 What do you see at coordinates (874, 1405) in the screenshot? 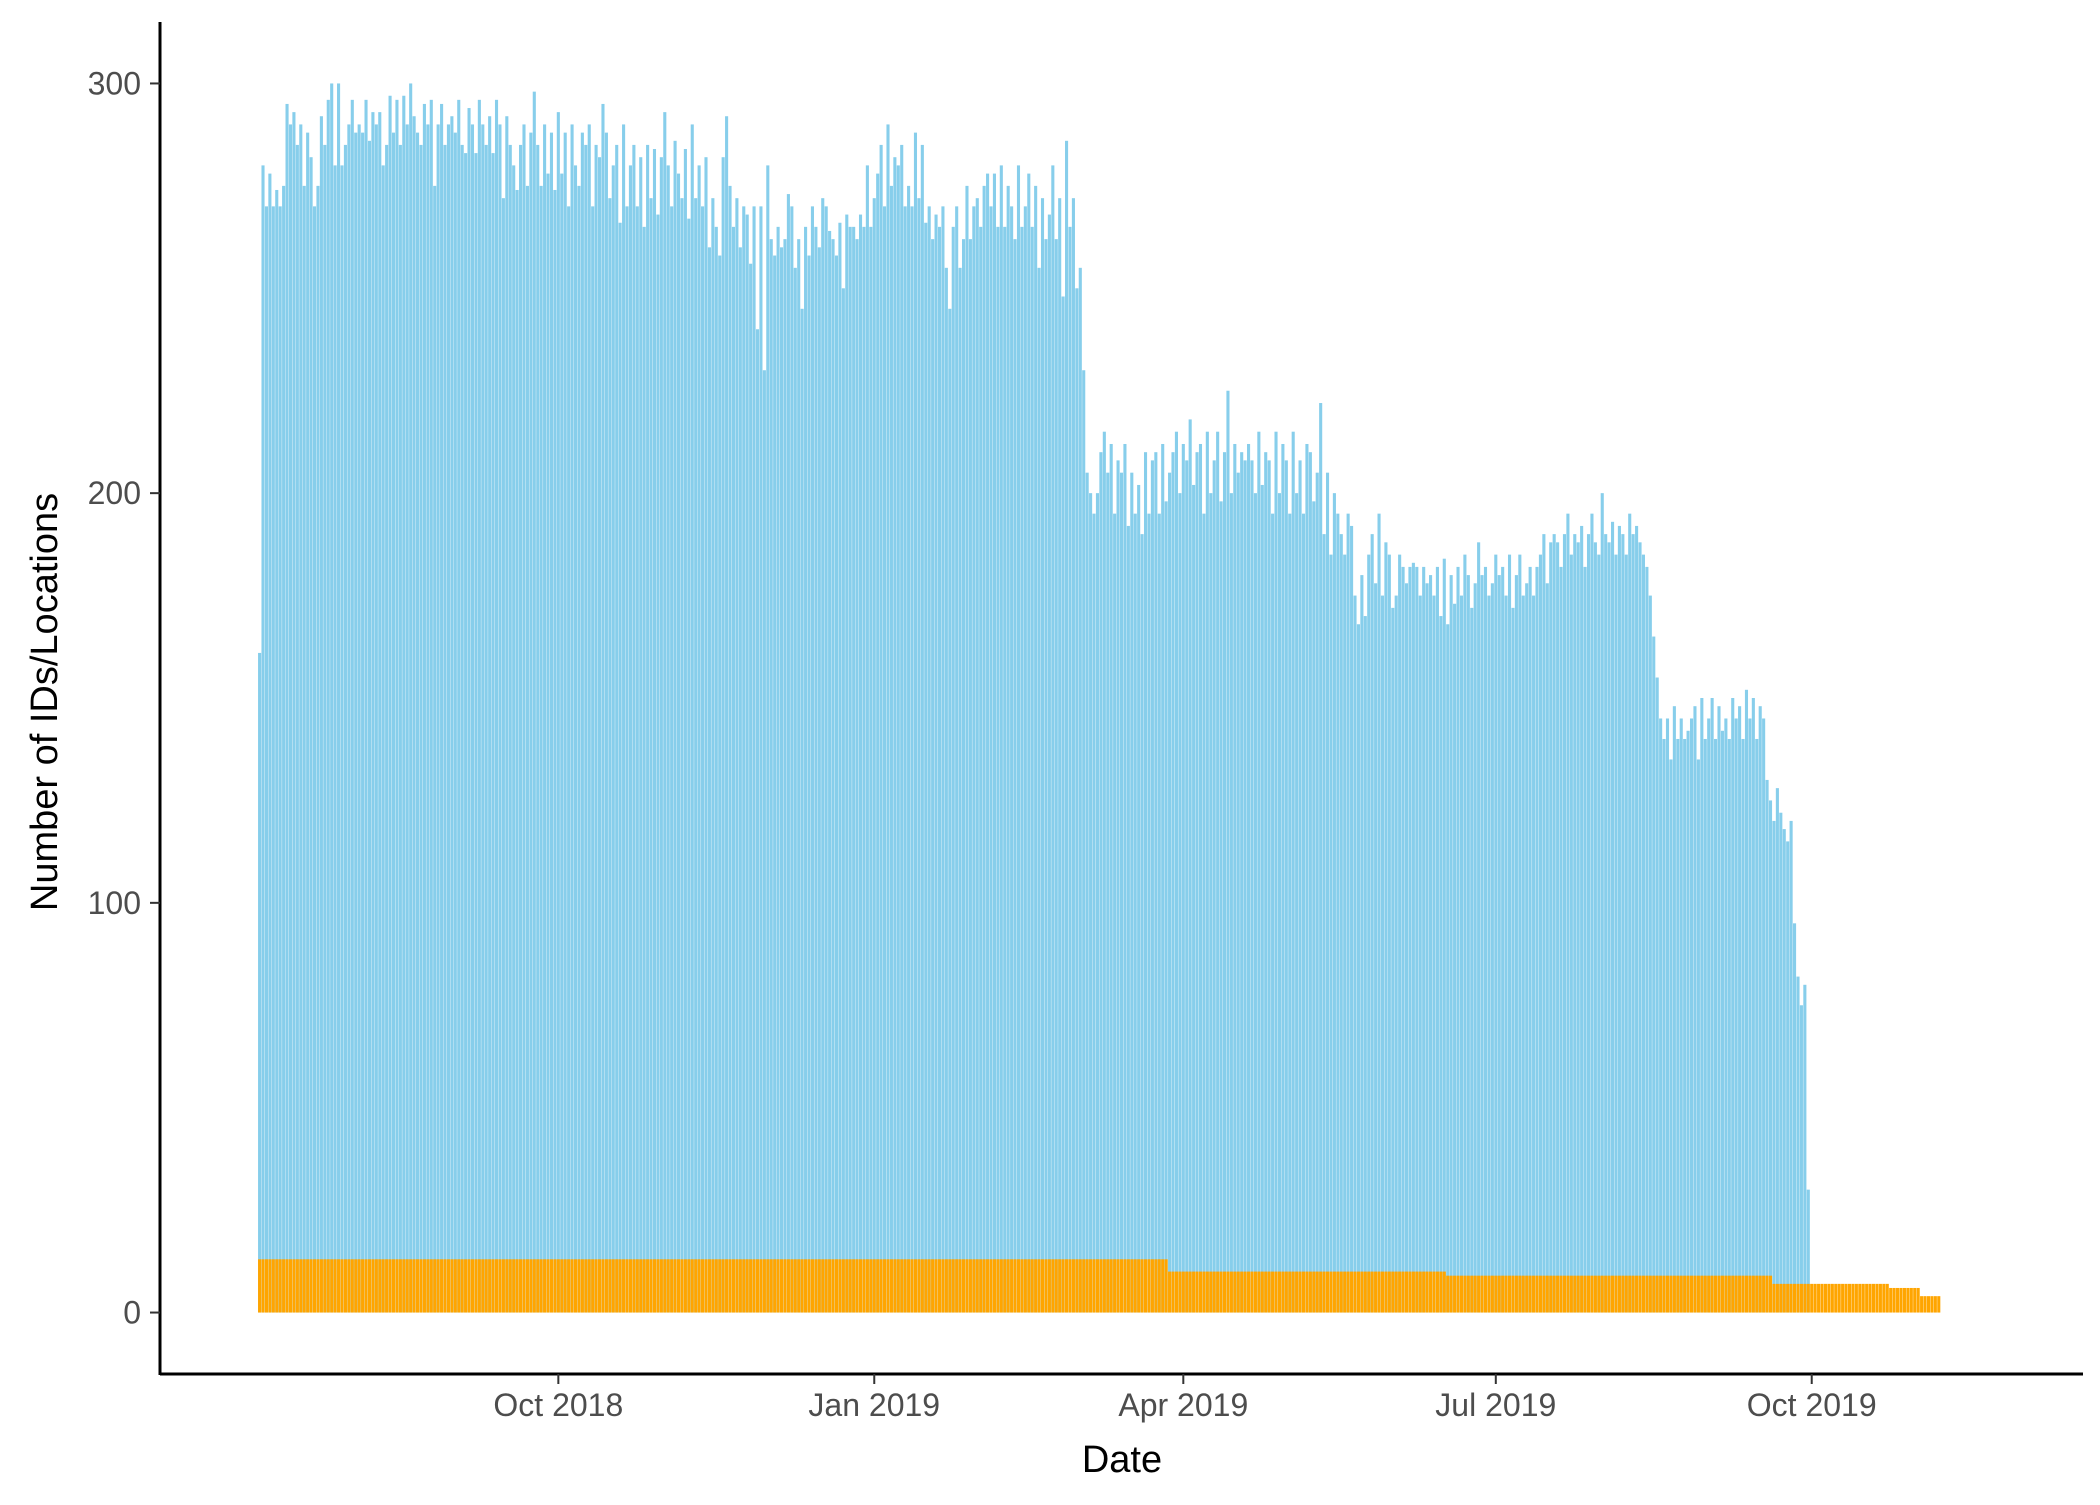
I see `x-tick-label: Jan 2019` at bounding box center [874, 1405].